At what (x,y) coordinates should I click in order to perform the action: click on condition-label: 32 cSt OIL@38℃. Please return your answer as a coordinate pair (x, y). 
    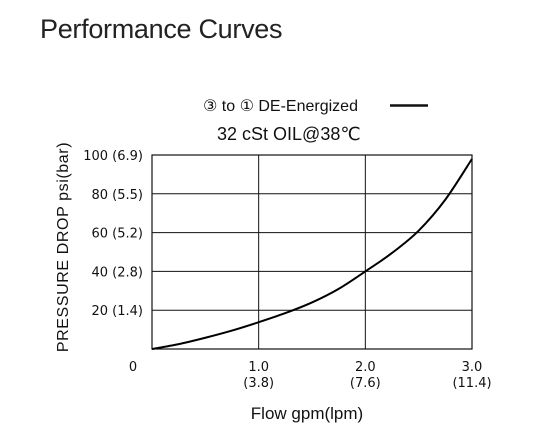
    Looking at the image, I should click on (289, 134).